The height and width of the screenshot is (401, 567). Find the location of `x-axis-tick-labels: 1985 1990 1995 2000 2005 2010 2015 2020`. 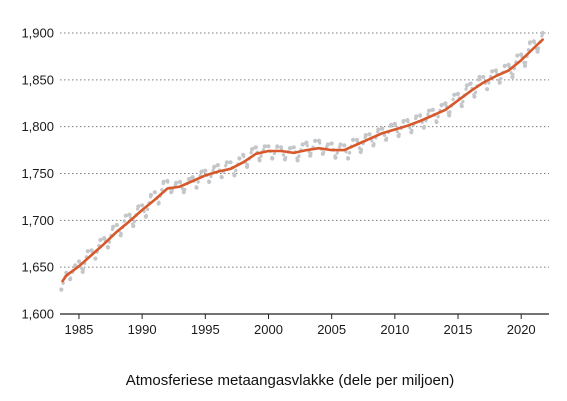

x-axis-tick-labels: 1985 1990 1995 2000 2005 2010 2015 2020 is located at coordinates (299, 329).